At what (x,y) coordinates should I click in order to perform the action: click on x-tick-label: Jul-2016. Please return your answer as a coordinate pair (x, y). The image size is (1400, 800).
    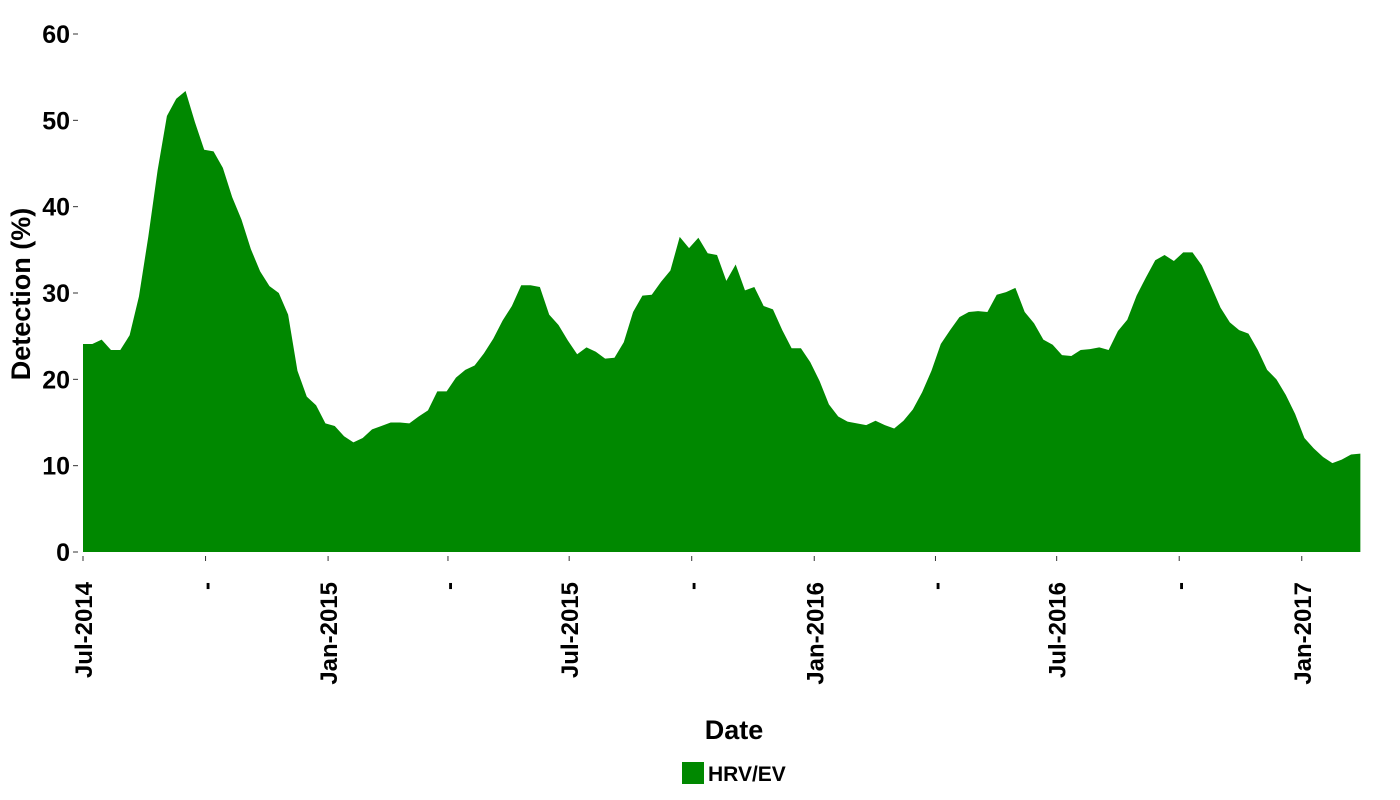
    Looking at the image, I should click on (1058, 630).